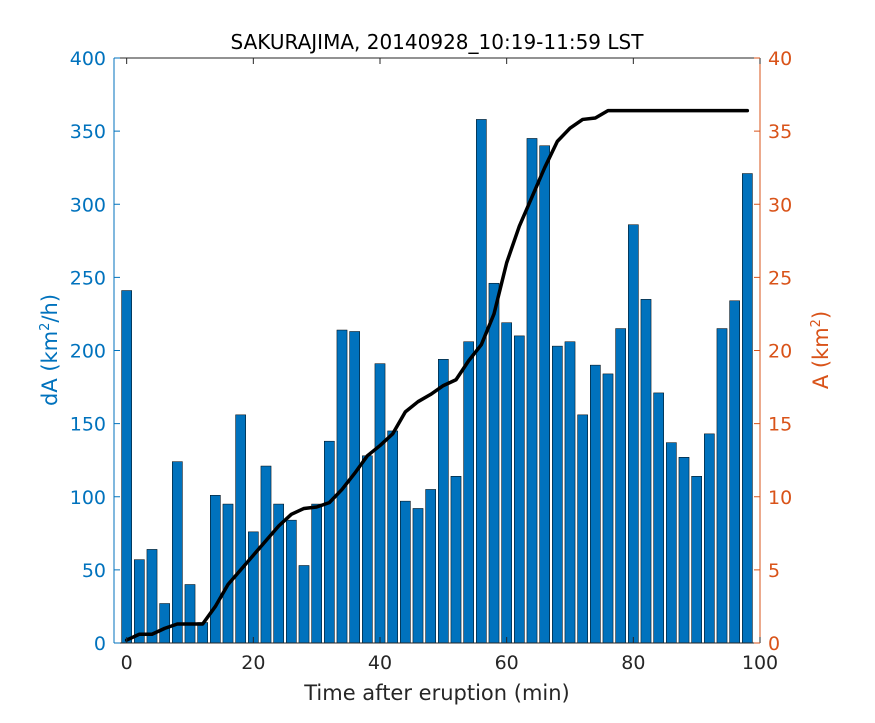 This screenshot has width=875, height=723. What do you see at coordinates (780, 132) in the screenshot?
I see `y-right-tick-label: 35` at bounding box center [780, 132].